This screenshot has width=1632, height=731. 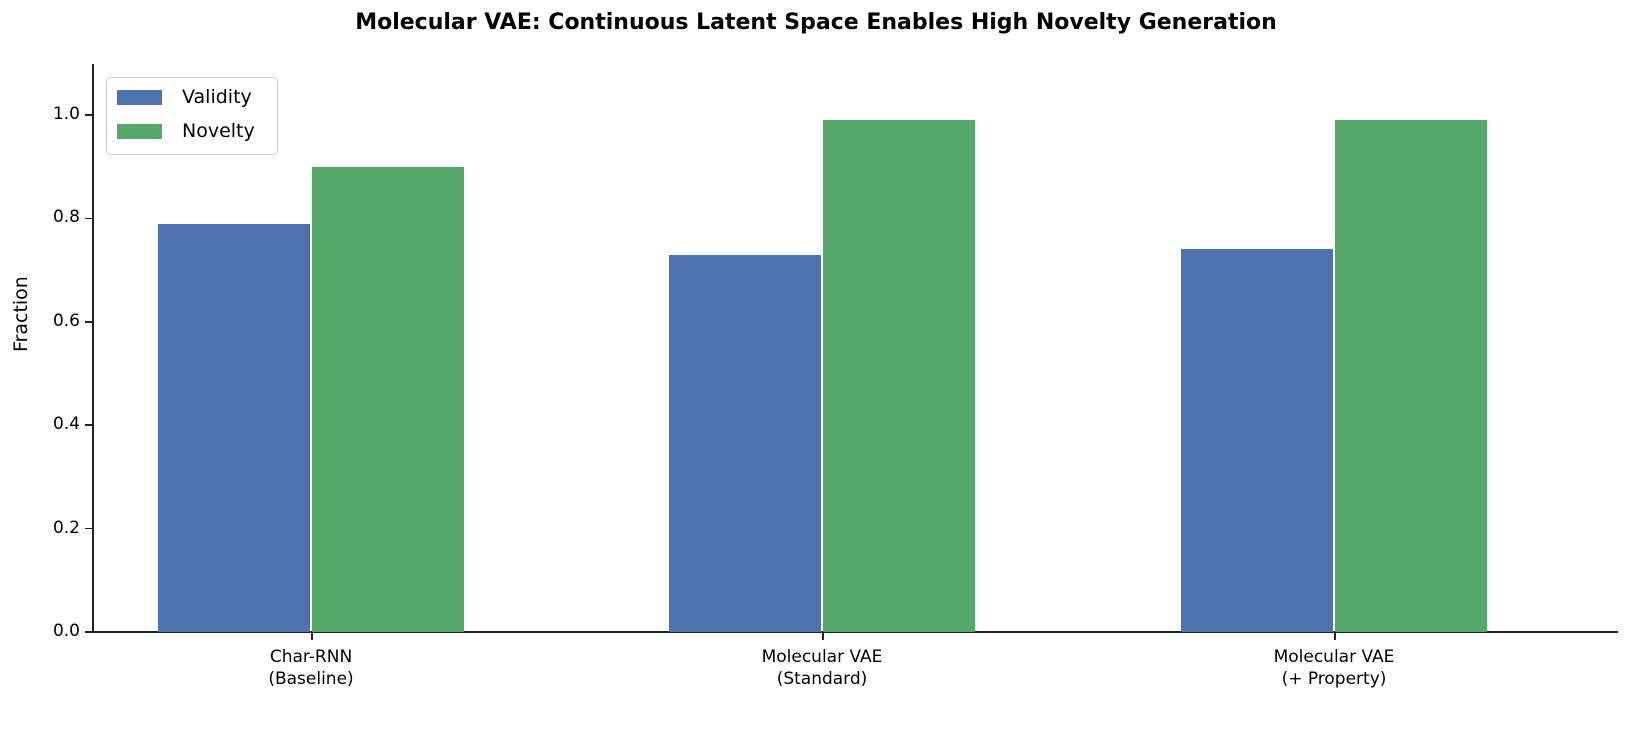 What do you see at coordinates (21, 314) in the screenshot?
I see `y-axis-label: Fraction` at bounding box center [21, 314].